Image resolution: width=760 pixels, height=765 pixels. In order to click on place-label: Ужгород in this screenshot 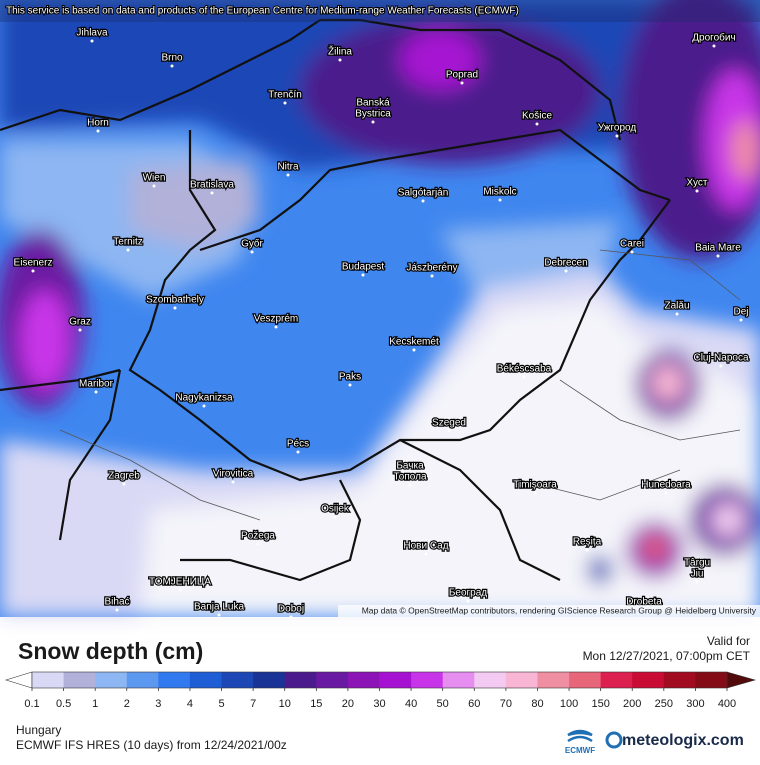, I will do `click(617, 128)`.